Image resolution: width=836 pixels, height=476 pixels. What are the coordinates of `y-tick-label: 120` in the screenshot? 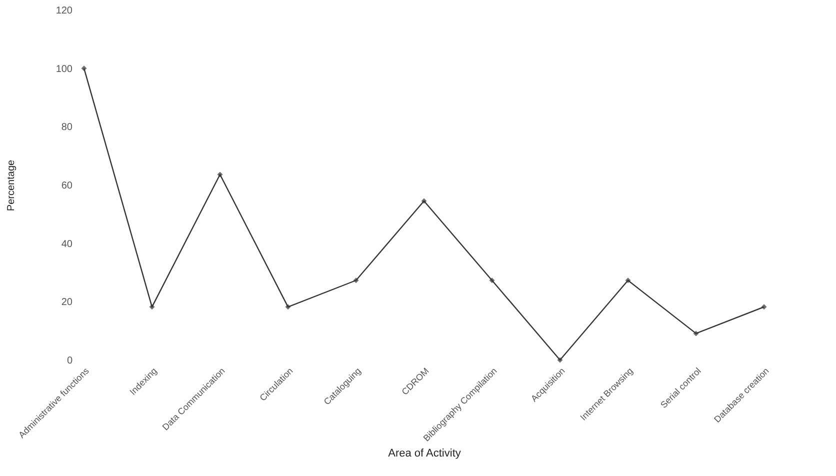 It's located at (64, 11).